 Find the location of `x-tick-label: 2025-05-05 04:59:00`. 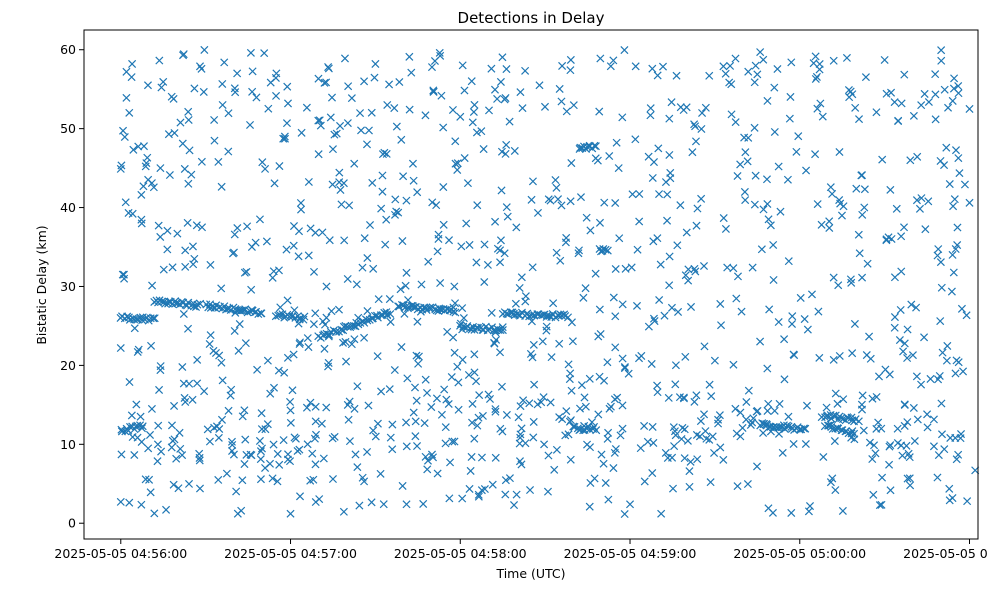

x-tick-label: 2025-05-05 04:59:00 is located at coordinates (630, 553).